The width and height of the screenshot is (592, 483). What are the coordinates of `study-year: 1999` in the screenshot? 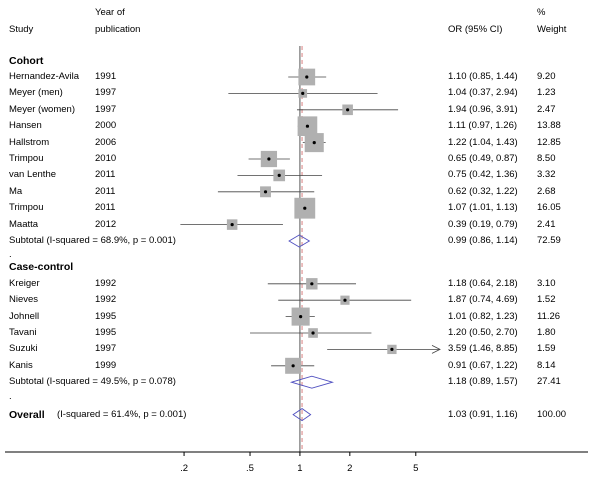 It's located at (106, 365).